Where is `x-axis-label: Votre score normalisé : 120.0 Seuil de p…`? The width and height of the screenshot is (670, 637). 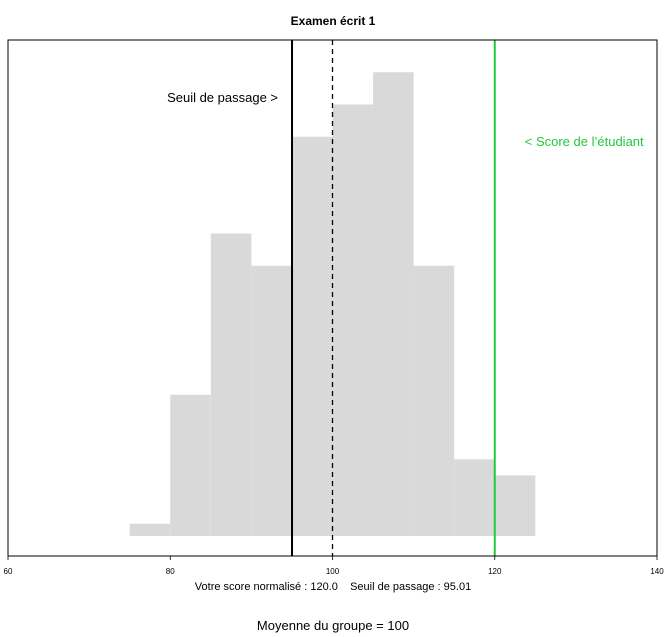
x-axis-label: Votre score normalisé : 120.0 Seuil de p… is located at coordinates (333, 587).